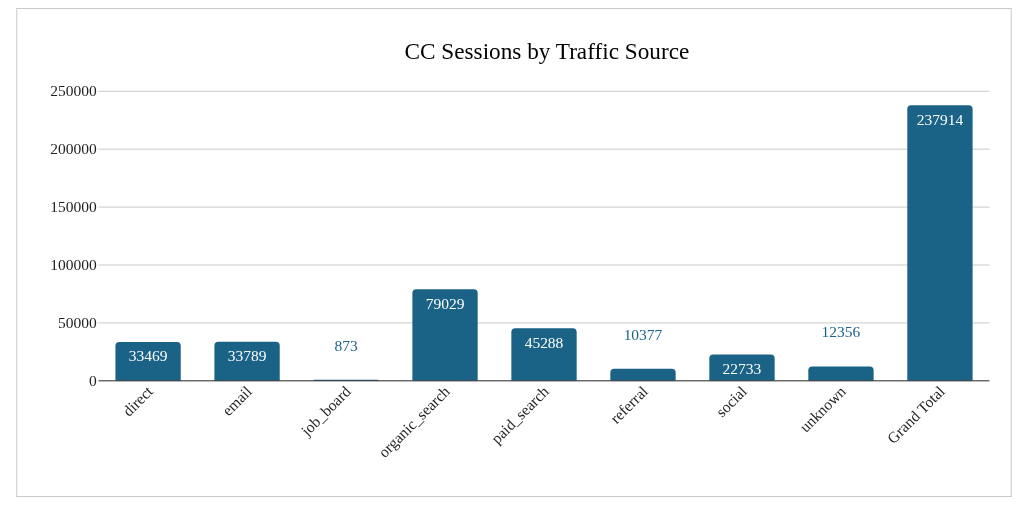  What do you see at coordinates (940, 119) in the screenshot?
I see `data-label: 237914` at bounding box center [940, 119].